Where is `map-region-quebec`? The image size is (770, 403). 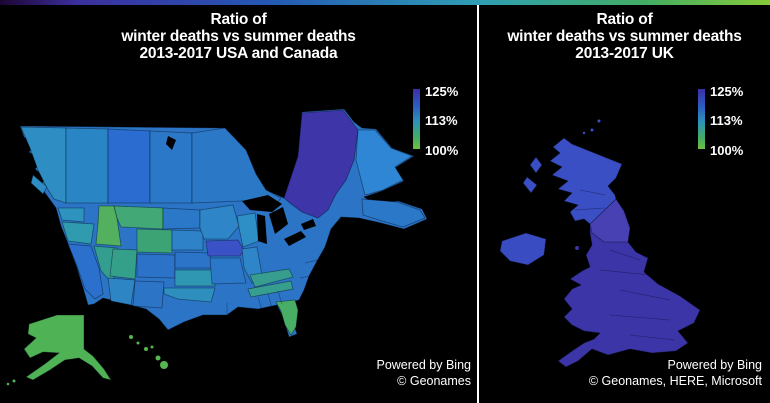 map-region-quebec is located at coordinates (321, 164).